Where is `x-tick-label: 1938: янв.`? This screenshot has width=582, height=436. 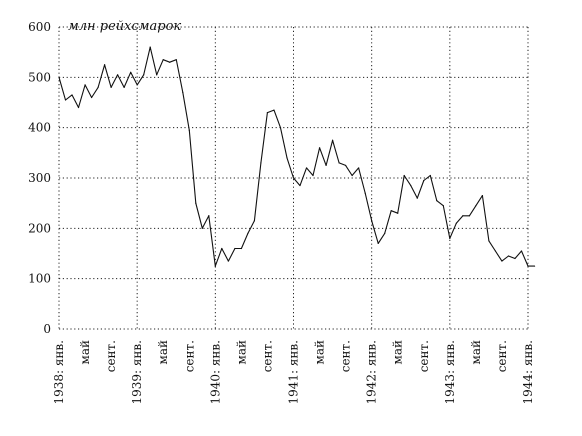
x-tick-label: 1938: янв. is located at coordinates (59, 372).